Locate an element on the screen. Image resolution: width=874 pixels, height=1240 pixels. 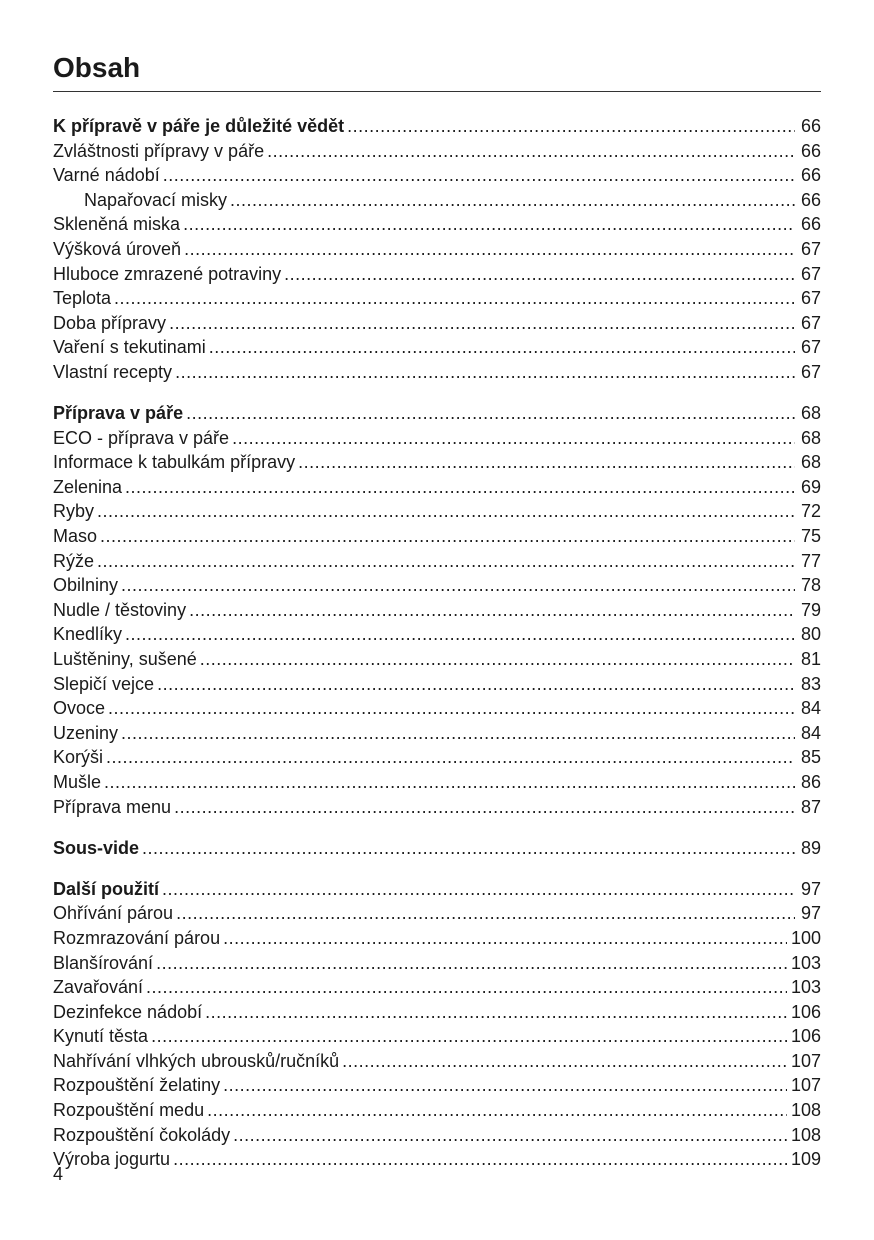
toc-entry: Hluboce zmrazené potraviny 67 is located at coordinates (437, 274).